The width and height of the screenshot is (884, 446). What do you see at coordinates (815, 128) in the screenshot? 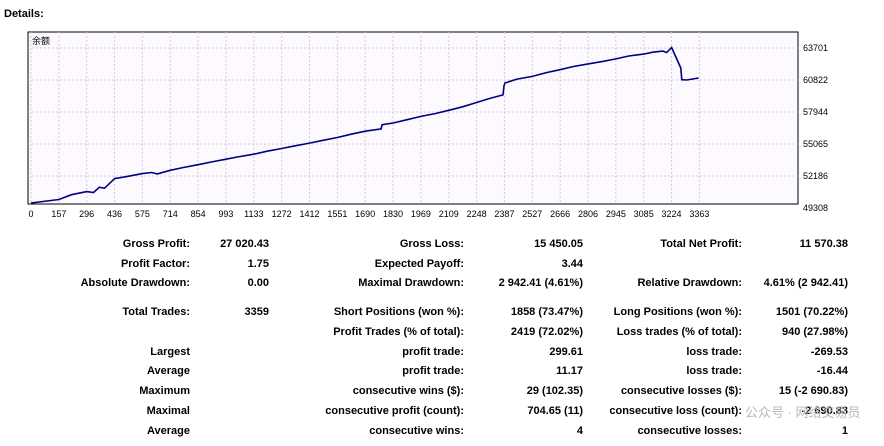
I see `chart-y-axis: 63701 60822 57944 55065 52186 49308` at bounding box center [815, 128].